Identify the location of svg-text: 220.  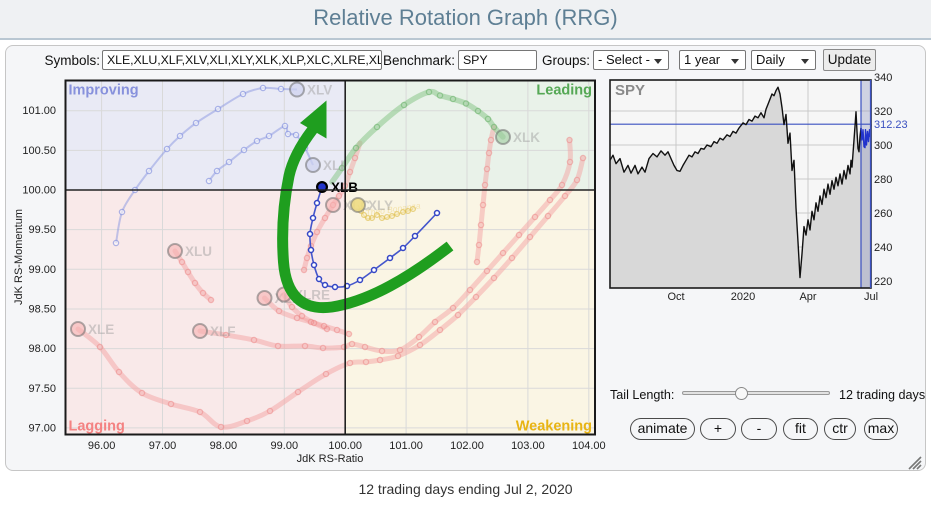
(883, 282).